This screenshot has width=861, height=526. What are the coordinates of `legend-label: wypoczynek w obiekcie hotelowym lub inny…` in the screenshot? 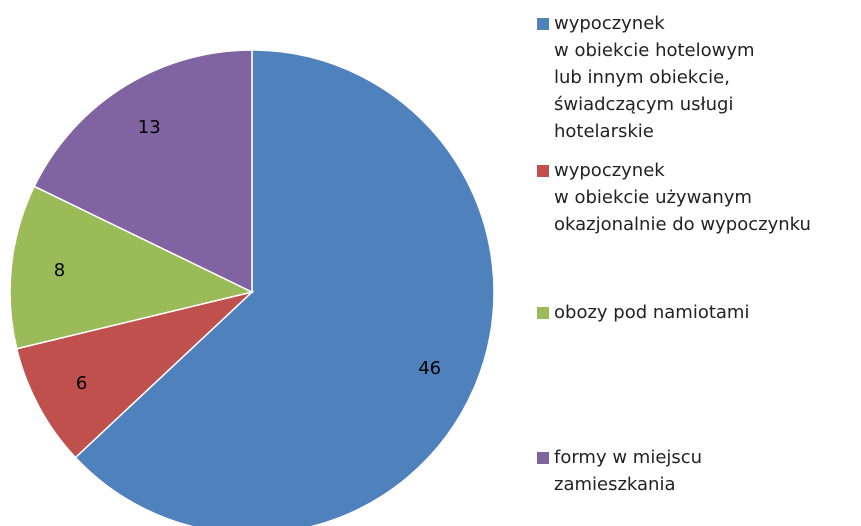 It's located at (654, 77).